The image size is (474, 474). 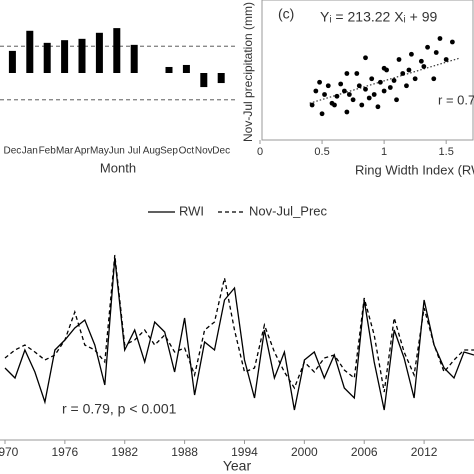 What do you see at coordinates (124, 452) in the screenshot?
I see `x-tick-label: 1982` at bounding box center [124, 452].